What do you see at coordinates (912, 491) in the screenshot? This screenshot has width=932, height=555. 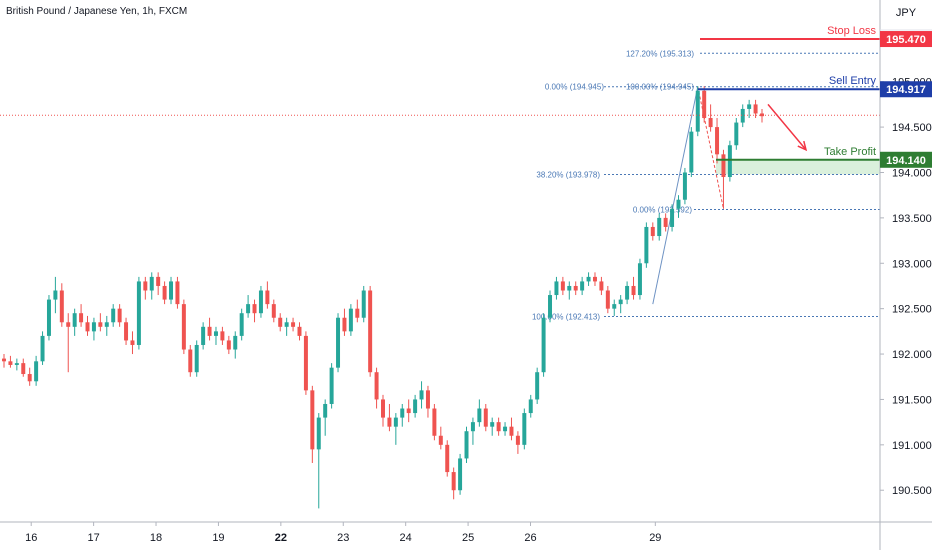 I see `y-tick-label: 190.500` at bounding box center [912, 491].